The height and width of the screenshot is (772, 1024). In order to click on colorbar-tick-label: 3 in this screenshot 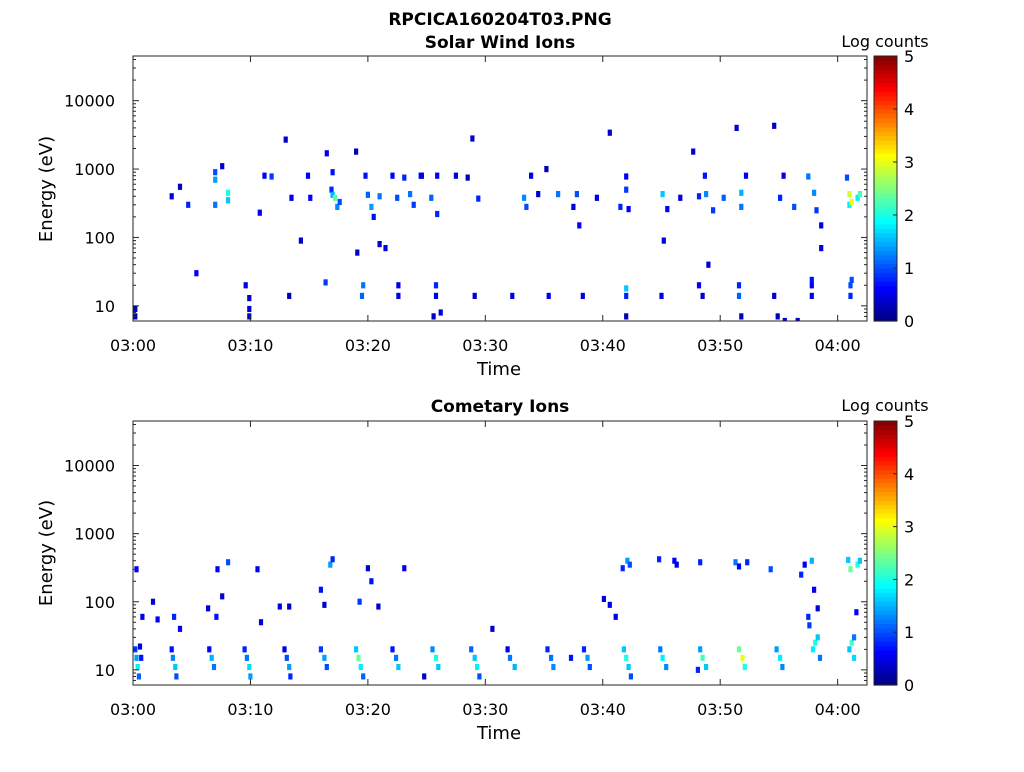, I will do `click(909, 527)`.